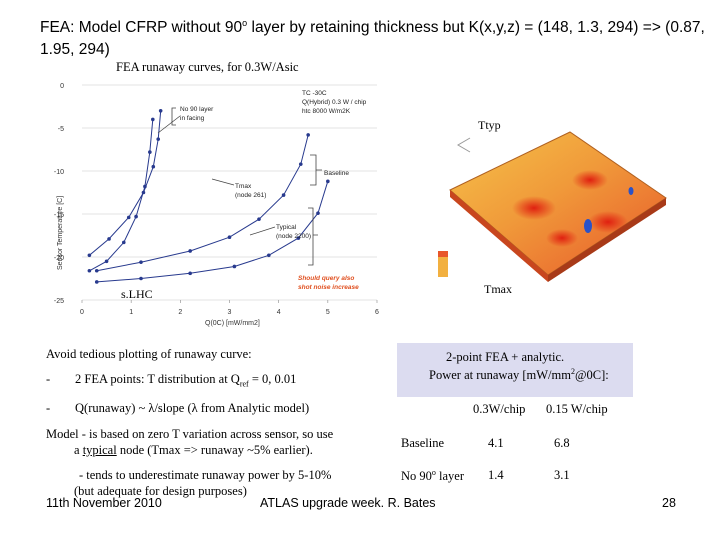 This screenshot has height=540, width=720. What do you see at coordinates (328, 312) in the screenshot?
I see `x-tick-label: 5` at bounding box center [328, 312].